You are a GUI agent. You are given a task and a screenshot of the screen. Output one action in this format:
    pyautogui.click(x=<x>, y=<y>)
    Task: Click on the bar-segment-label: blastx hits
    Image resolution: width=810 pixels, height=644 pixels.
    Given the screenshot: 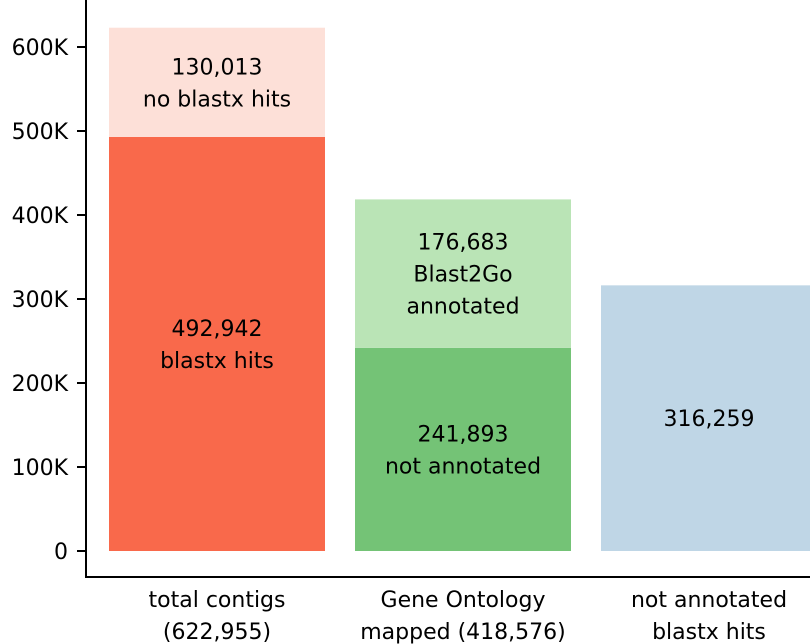 What is the action you would take?
    pyautogui.click(x=217, y=361)
    